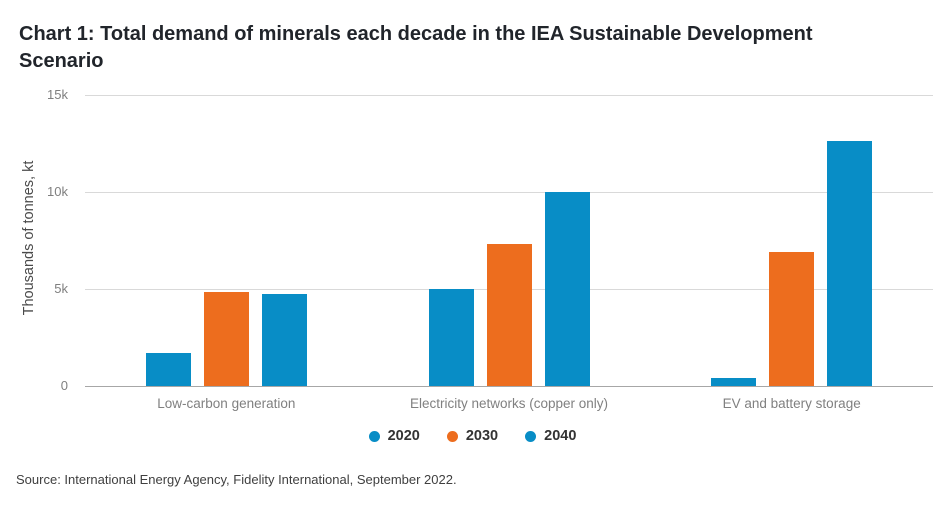 This screenshot has height=505, width=945. Describe the element at coordinates (509, 192) in the screenshot. I see `gridline-10k` at that location.